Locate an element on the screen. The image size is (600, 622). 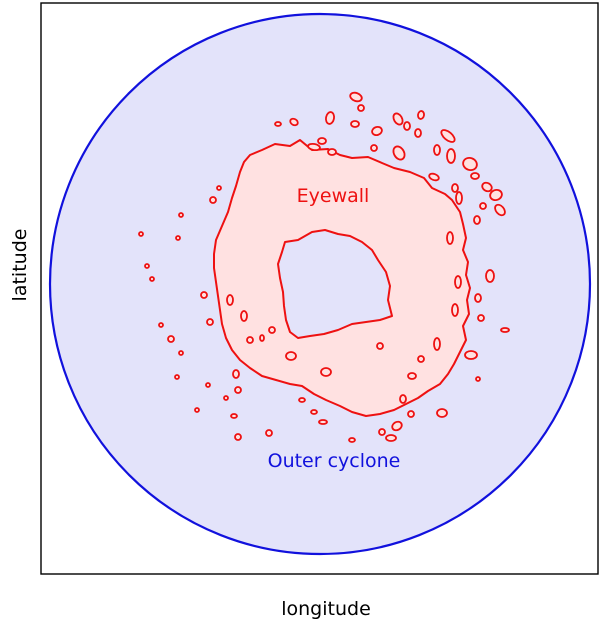
outer-cyclone-label: Outer cyclone is located at coordinates (334, 461).